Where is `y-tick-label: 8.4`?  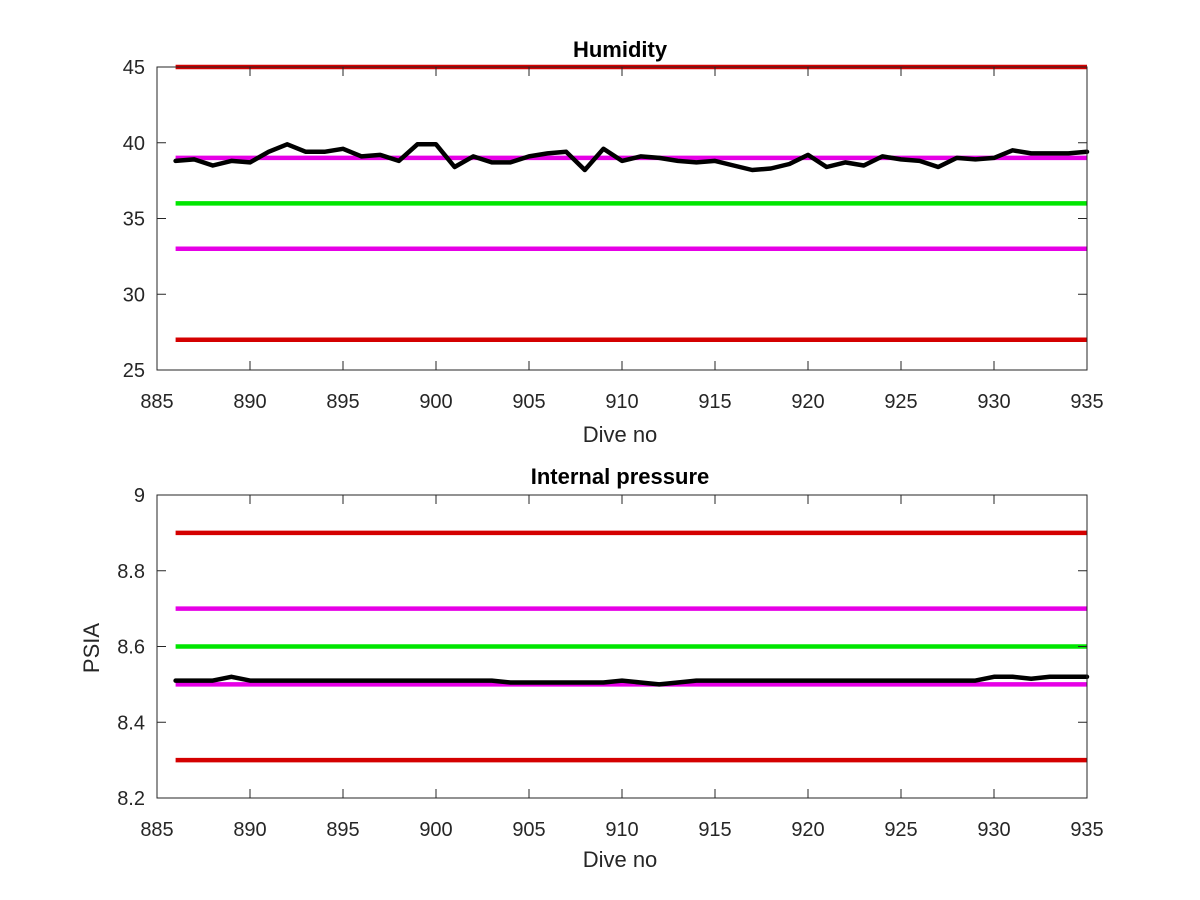 y-tick-label: 8.4 is located at coordinates (131, 723).